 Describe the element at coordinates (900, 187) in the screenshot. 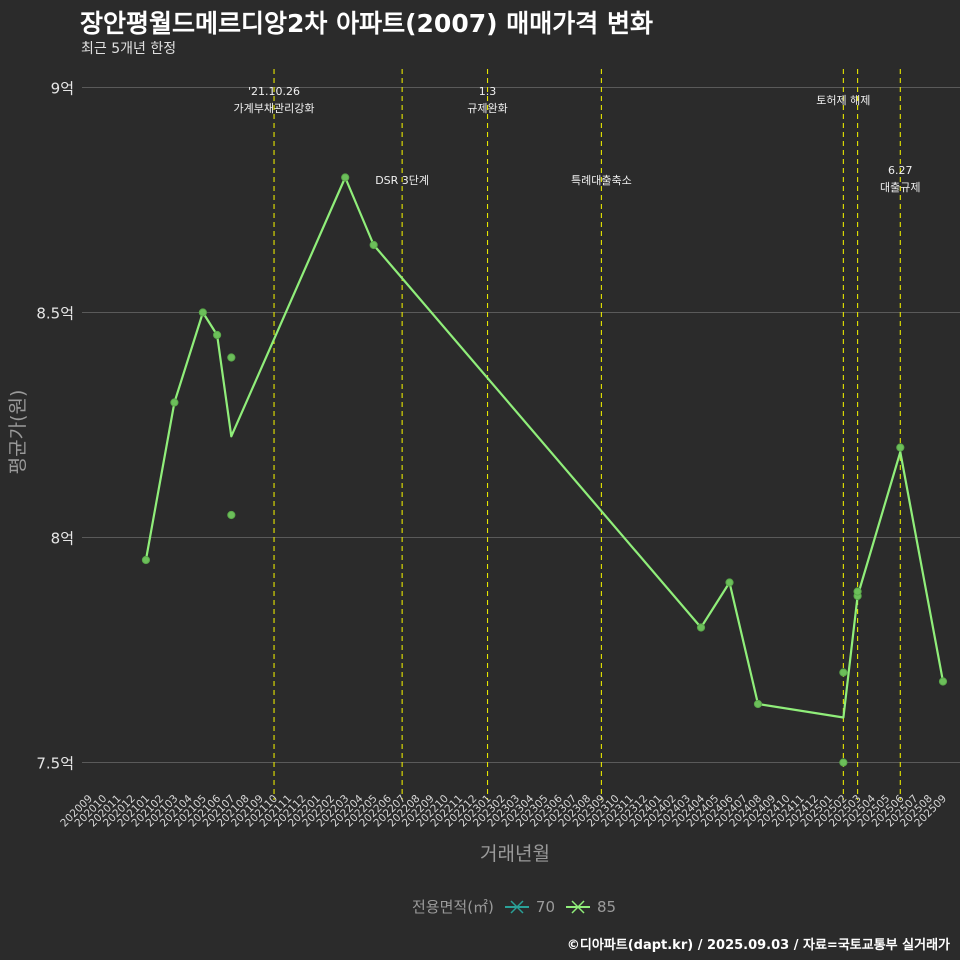

I see `event-label: 대출규제` at that location.